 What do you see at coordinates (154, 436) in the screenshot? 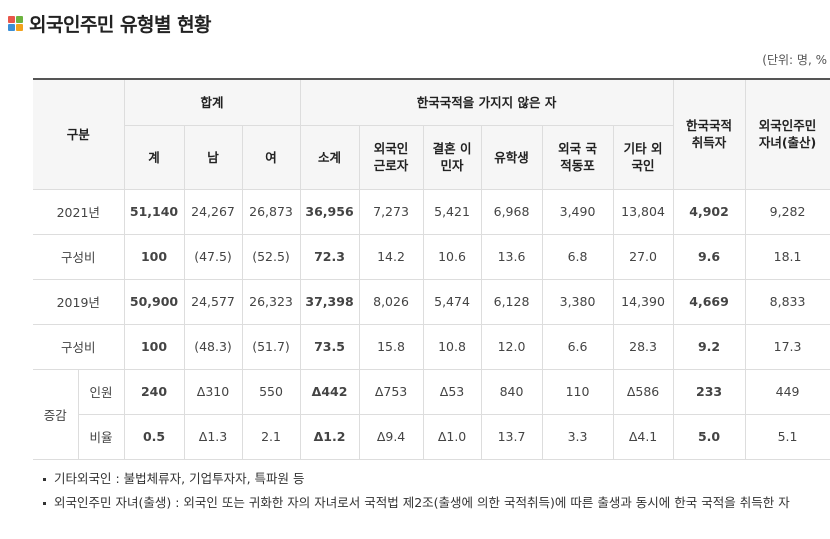
I see `table-cell: 0.5` at bounding box center [154, 436].